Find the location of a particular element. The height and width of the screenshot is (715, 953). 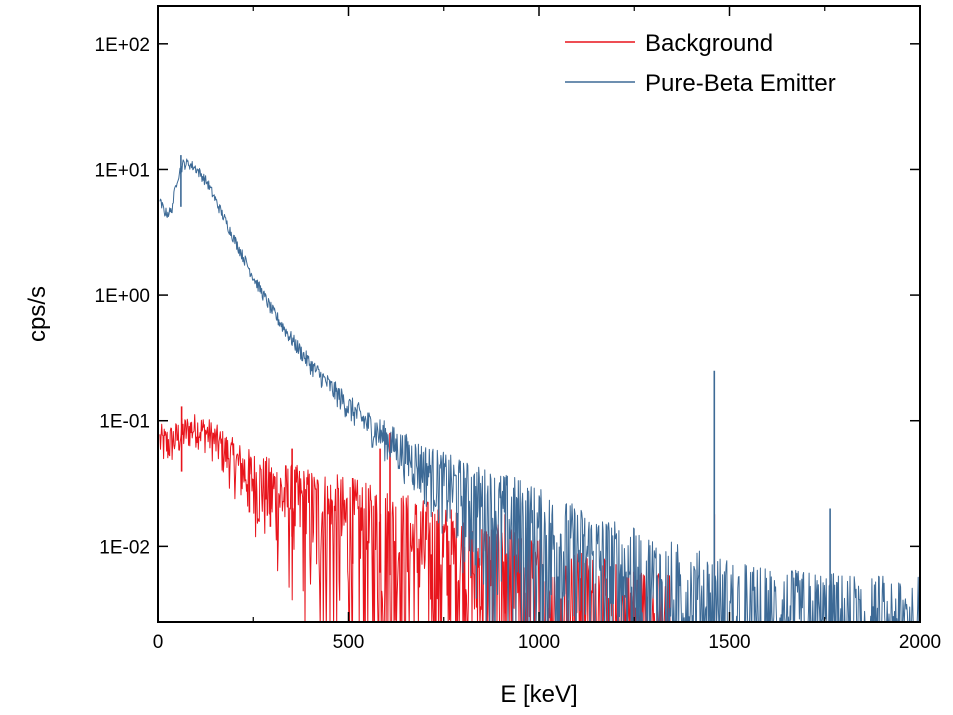

x-tick-label: 1000 is located at coordinates (539, 642).